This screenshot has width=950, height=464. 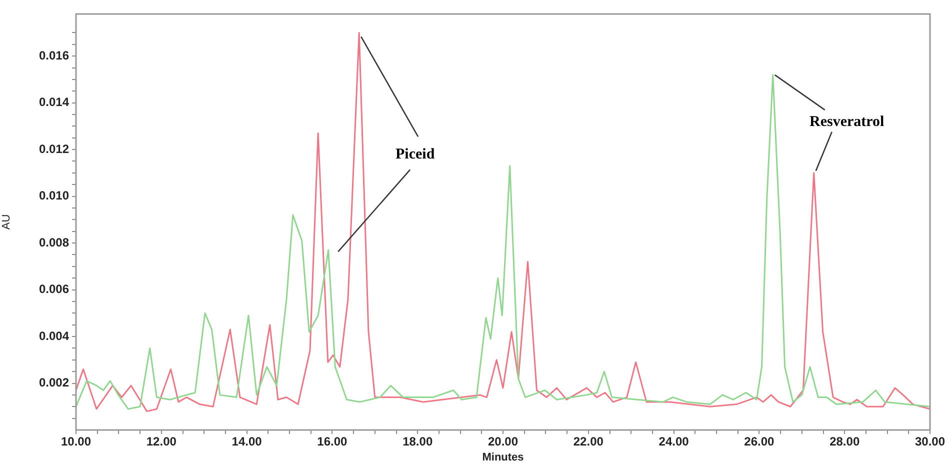 What do you see at coordinates (76, 441) in the screenshot?
I see `x-tick-label: 10.00` at bounding box center [76, 441].